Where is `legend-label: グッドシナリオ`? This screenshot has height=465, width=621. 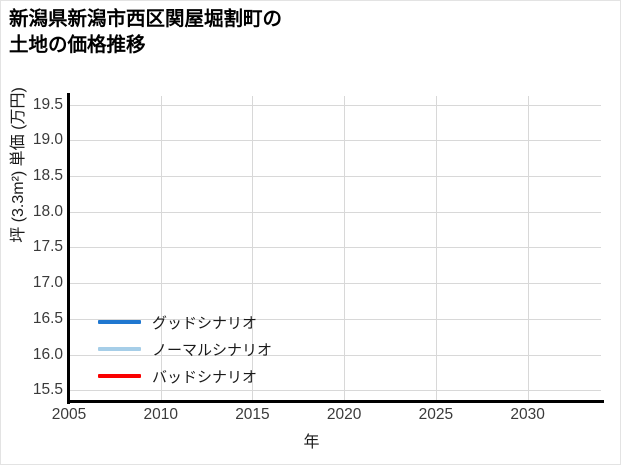
legend-label: グッドシナリオ is located at coordinates (205, 323).